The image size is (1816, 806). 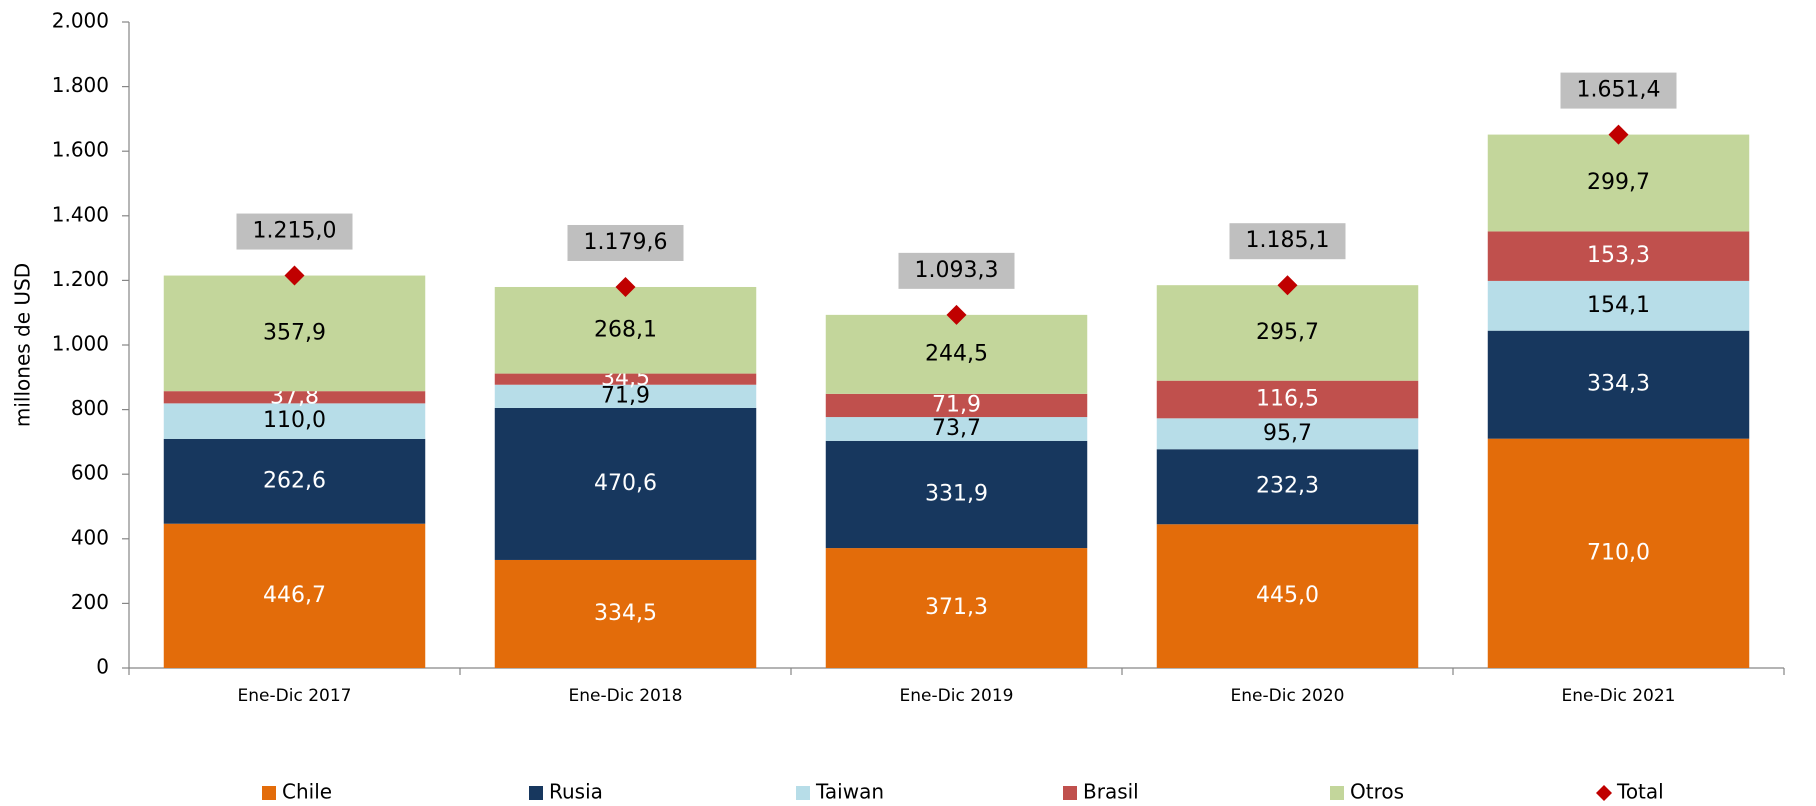 I want to click on bar-label: 232,3, so click(x=1287, y=486).